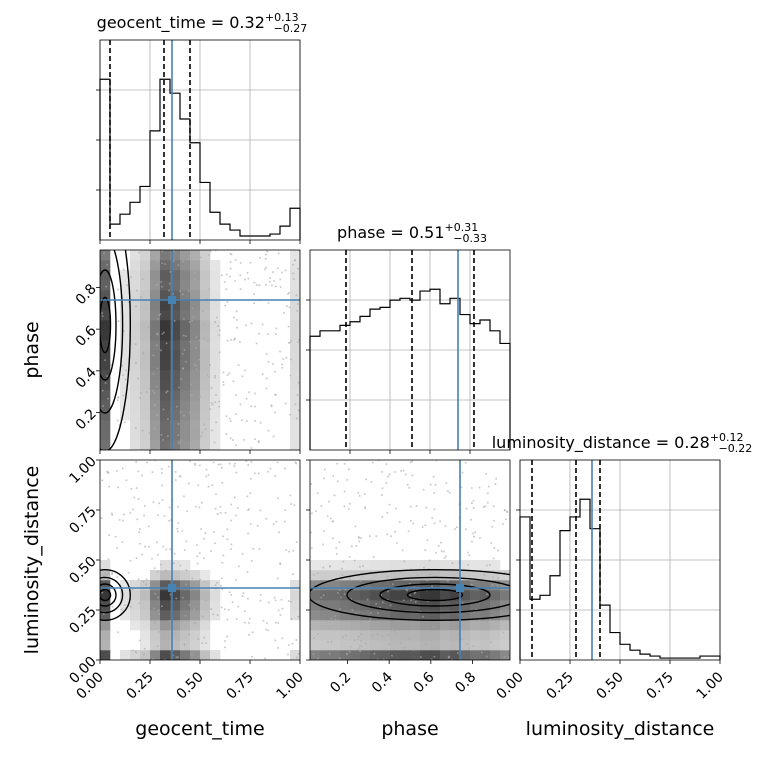 The width and height of the screenshot is (760, 760). I want to click on y-tick-label: 0.50, so click(82, 570).